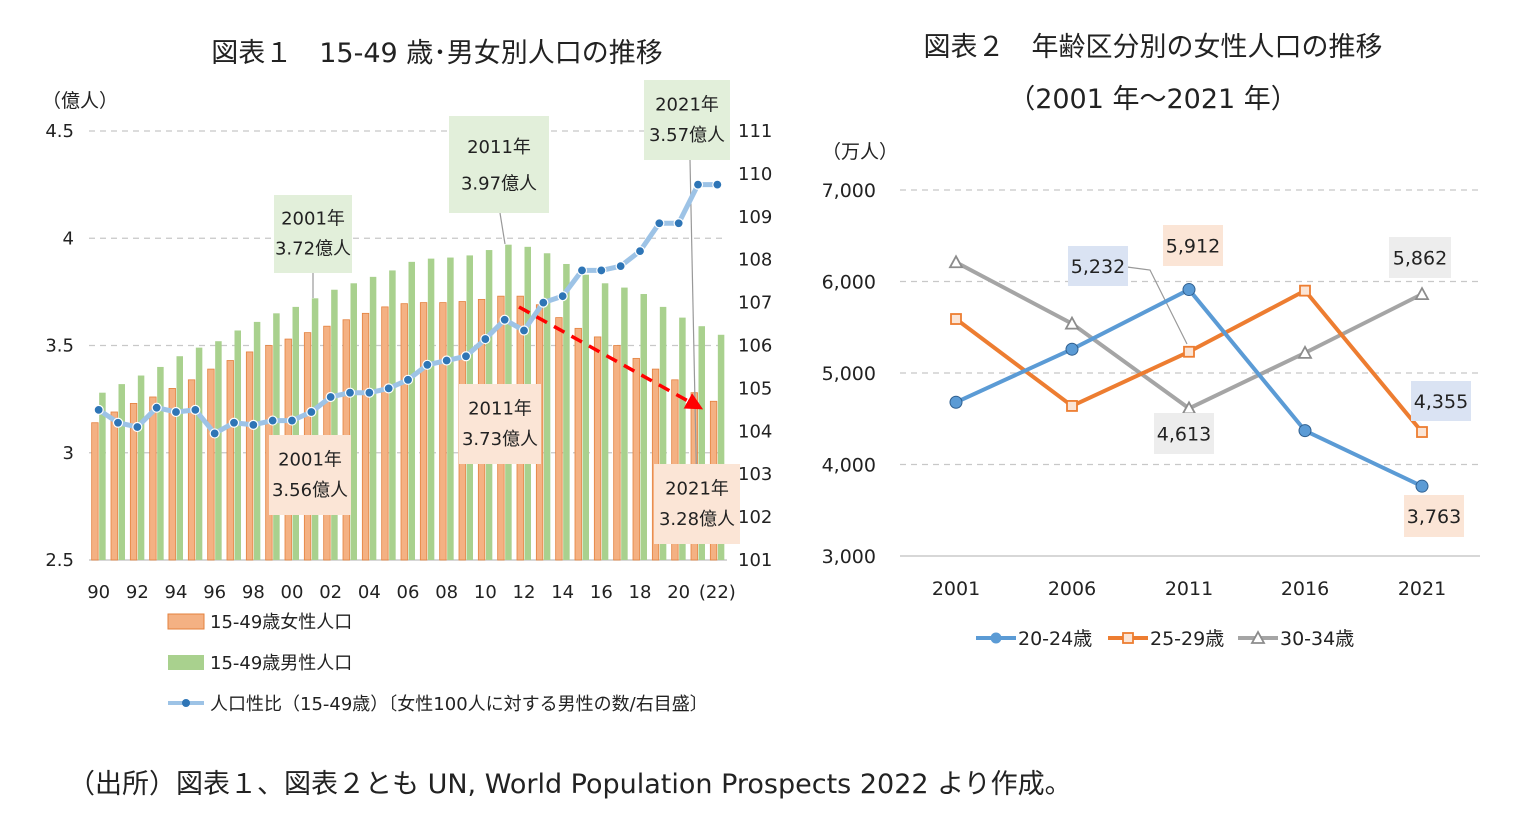 The image size is (1538, 831). I want to click on leader-line-male-2011, so click(502, 228).